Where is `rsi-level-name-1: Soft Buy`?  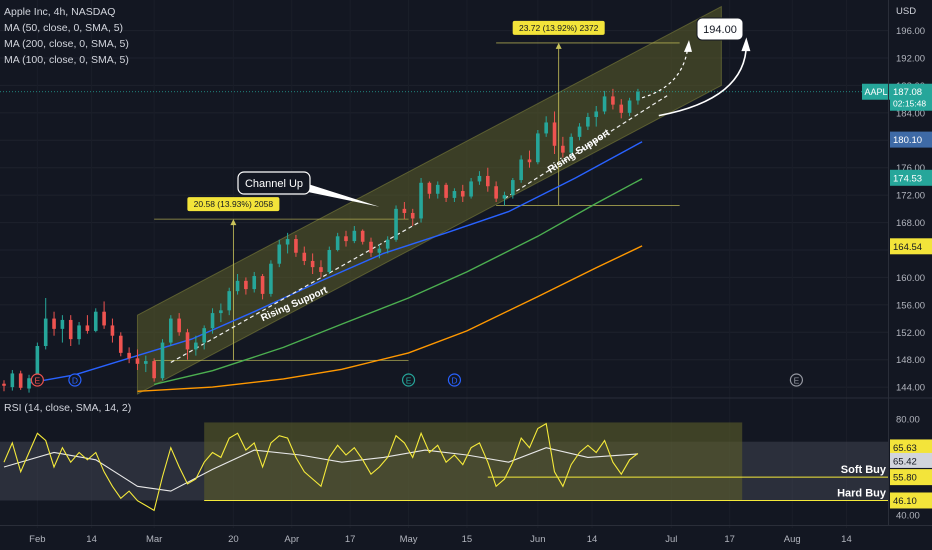 rsi-level-name-1: Soft Buy is located at coordinates (864, 470).